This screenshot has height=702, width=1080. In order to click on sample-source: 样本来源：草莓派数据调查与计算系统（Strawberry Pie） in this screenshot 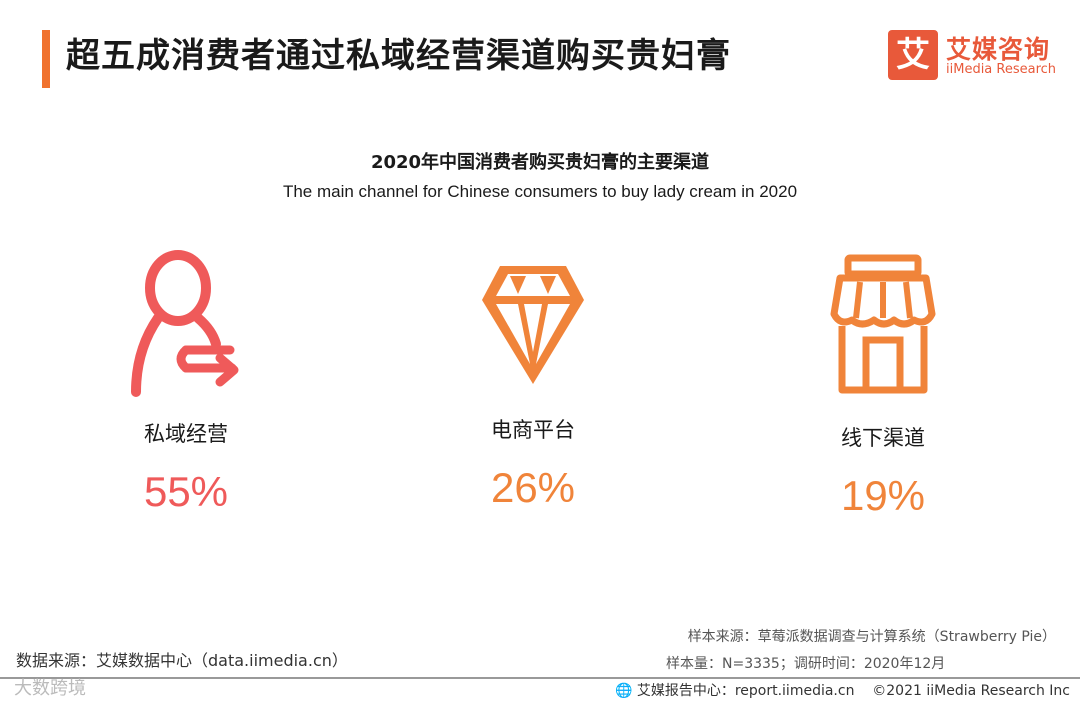, I will do `click(871, 637)`.